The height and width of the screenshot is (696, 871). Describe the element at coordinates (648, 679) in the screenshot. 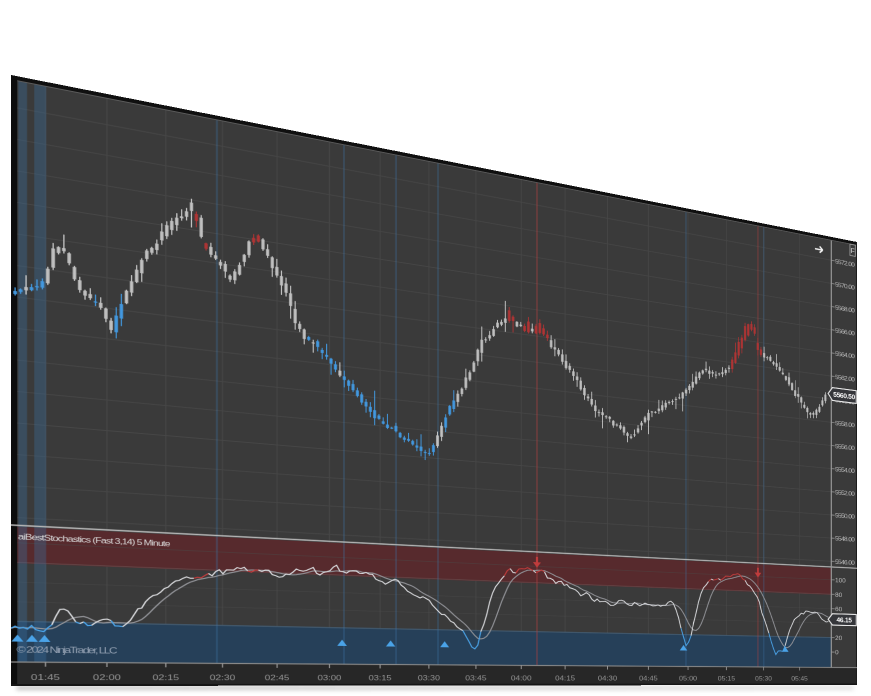

I see `svg-text: 04:45` at that location.